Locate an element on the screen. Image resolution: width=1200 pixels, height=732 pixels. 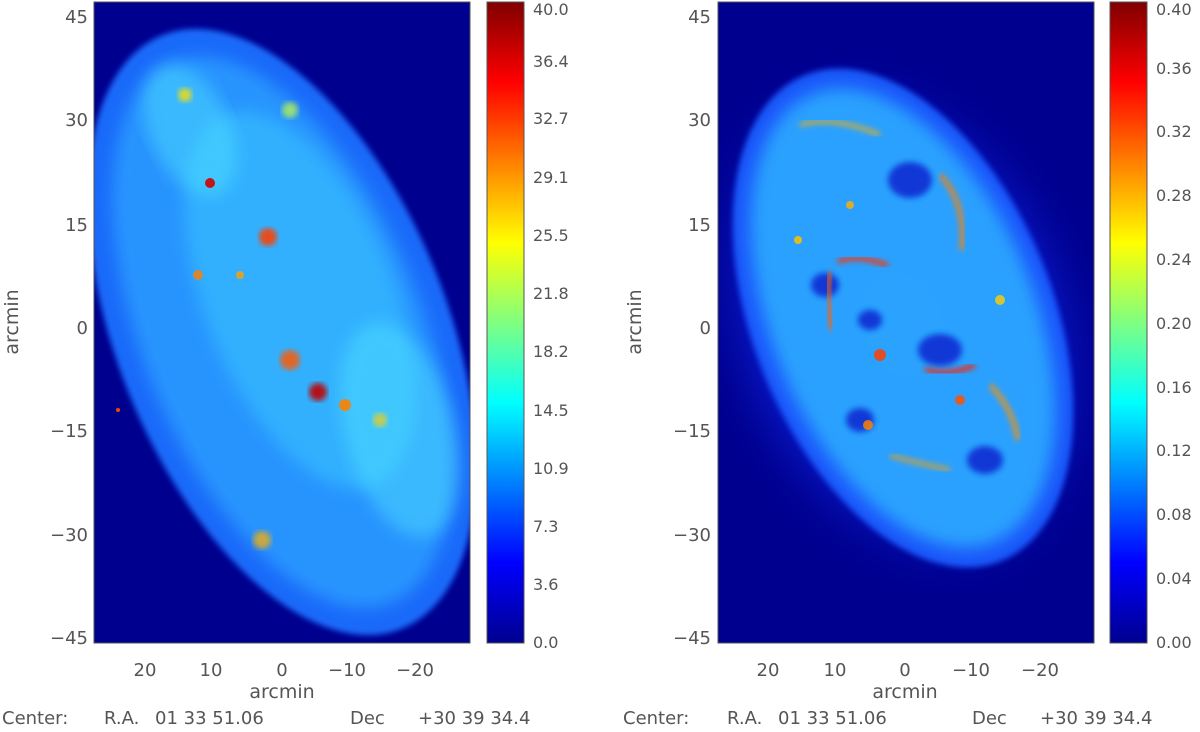
colorbar-tick-label: 0.08 is located at coordinates (1174, 514).